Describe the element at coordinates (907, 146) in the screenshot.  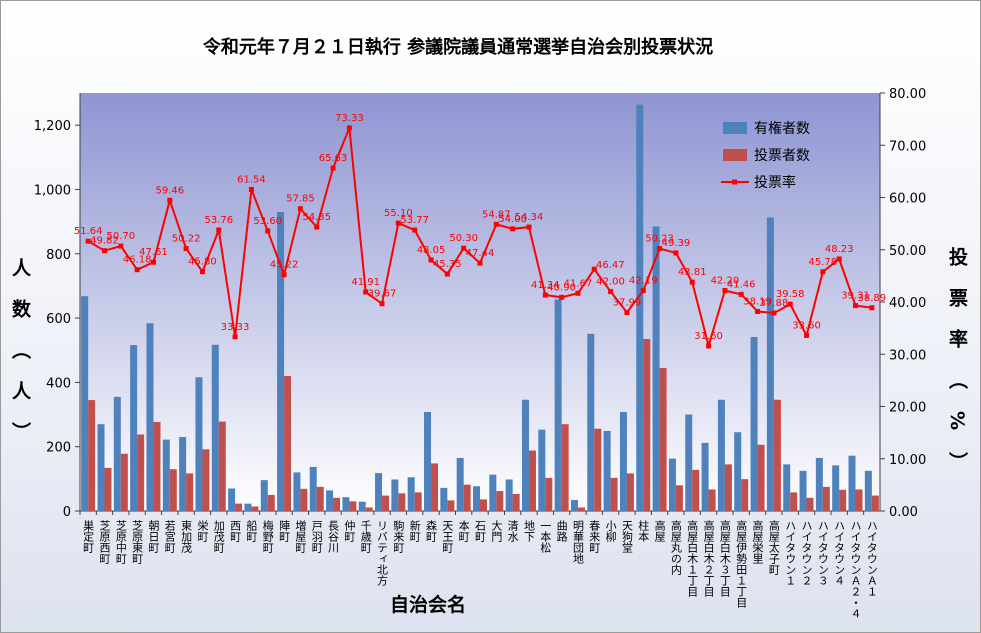
I see `right-axis-tick-label: 70.00` at that location.